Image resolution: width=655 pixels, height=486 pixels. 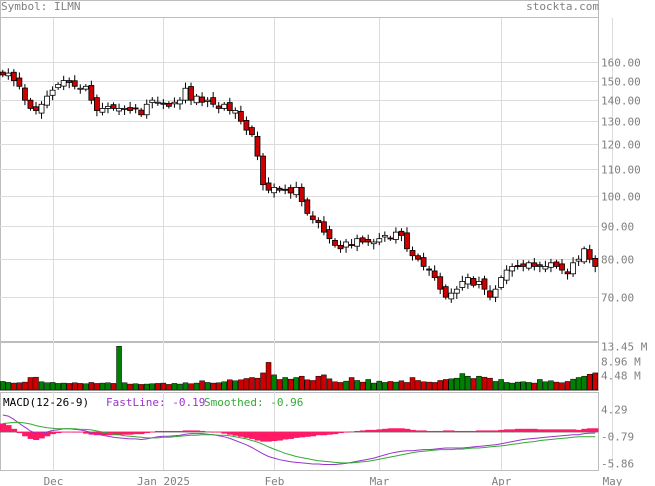 I want to click on month-tick-label: Feb, so click(x=275, y=480).